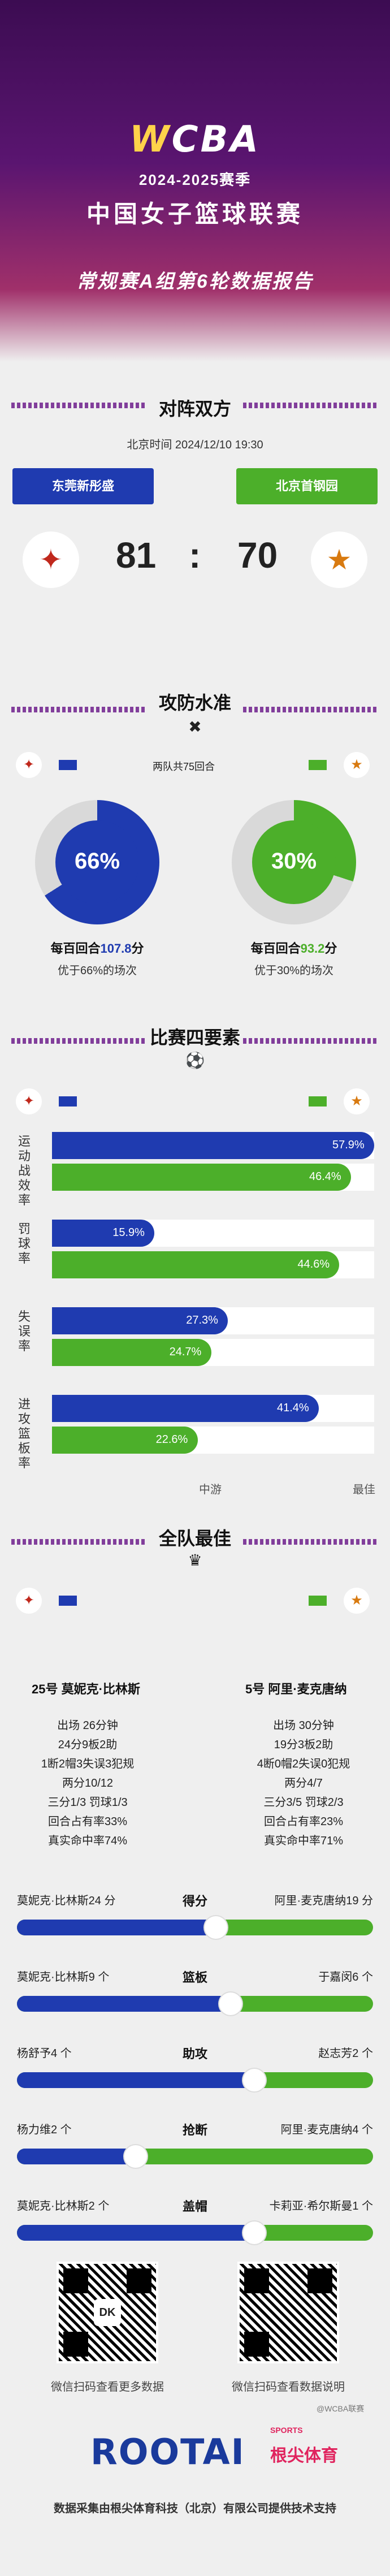 The width and height of the screenshot is (390, 2576). I want to click on team-b-points-per-100: 每百回合93.2分, so click(293, 948).